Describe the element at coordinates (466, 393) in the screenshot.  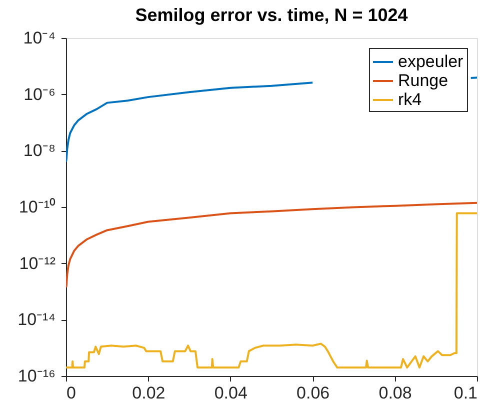
I see `x-tick-label: 0.1` at that location.